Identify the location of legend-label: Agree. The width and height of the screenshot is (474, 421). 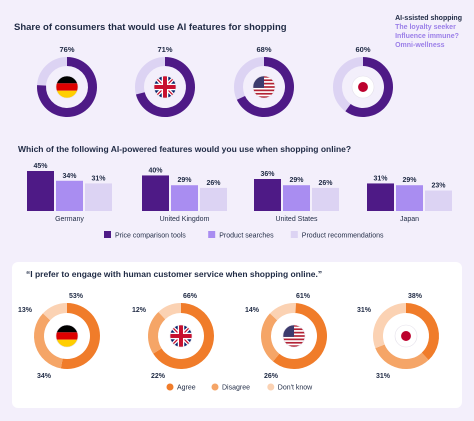
(186, 388).